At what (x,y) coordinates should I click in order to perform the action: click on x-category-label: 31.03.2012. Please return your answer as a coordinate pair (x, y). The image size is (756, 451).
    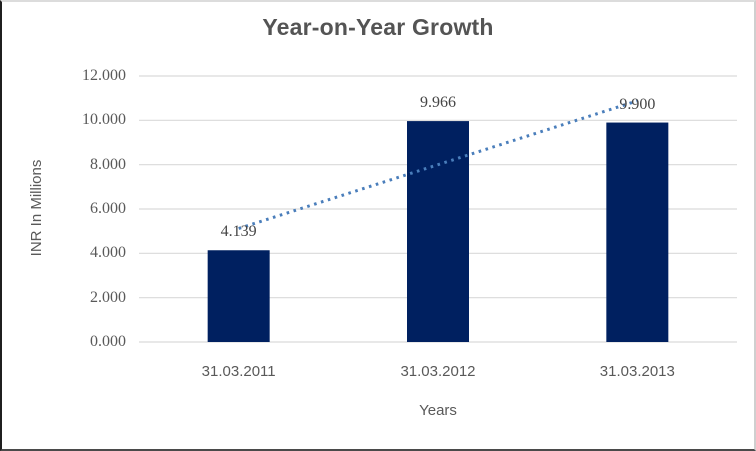
    Looking at the image, I should click on (438, 371).